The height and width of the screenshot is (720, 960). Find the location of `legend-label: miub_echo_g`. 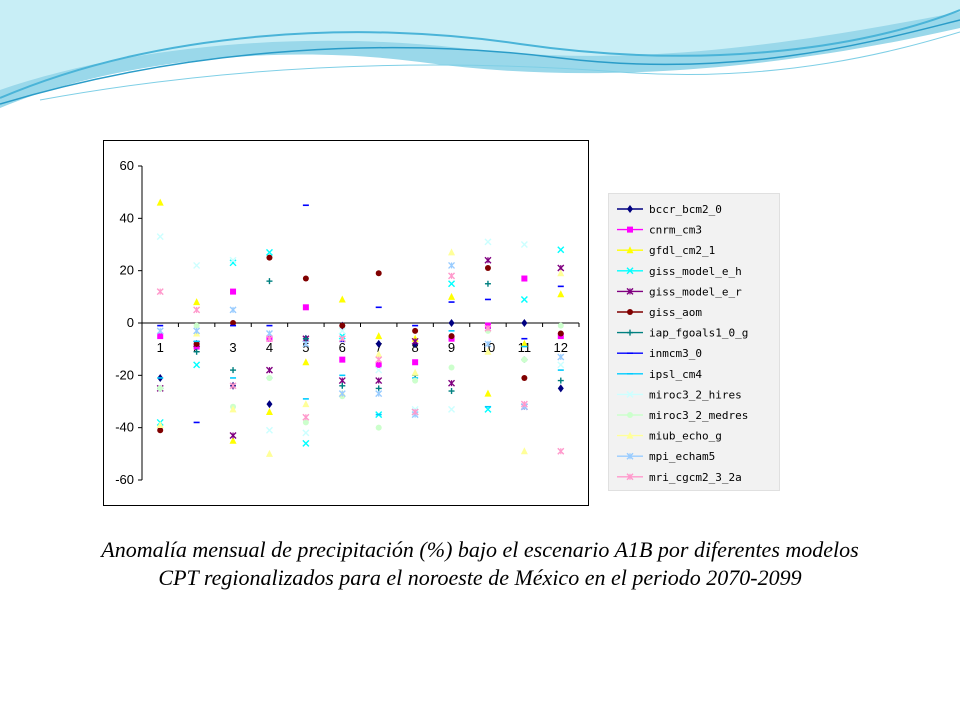

legend-label: miub_echo_g is located at coordinates (685, 436).